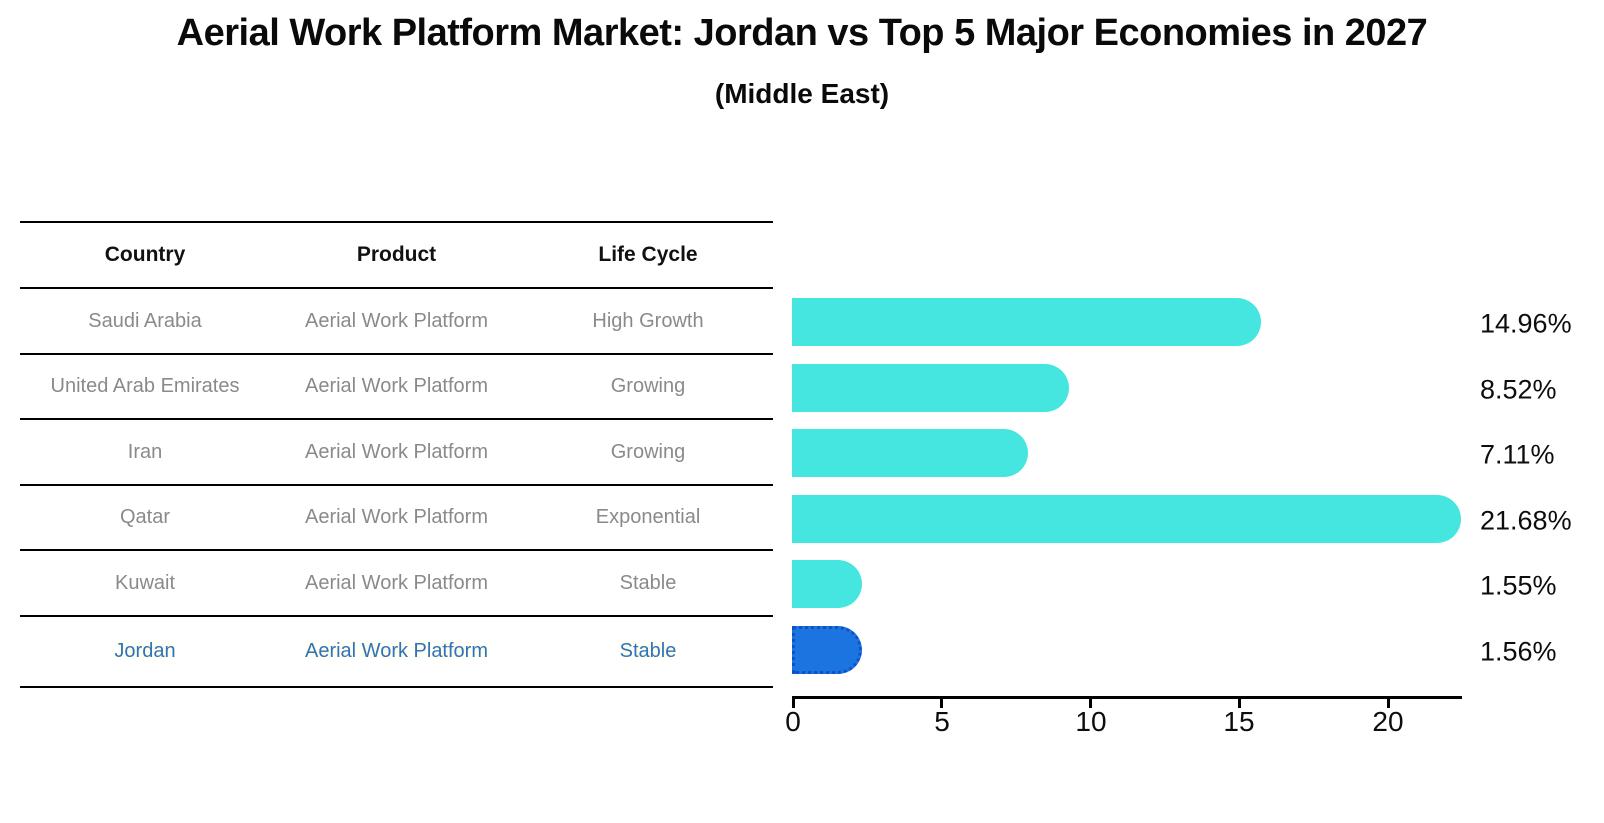  What do you see at coordinates (1126, 519) in the screenshot?
I see `bar-qatar` at bounding box center [1126, 519].